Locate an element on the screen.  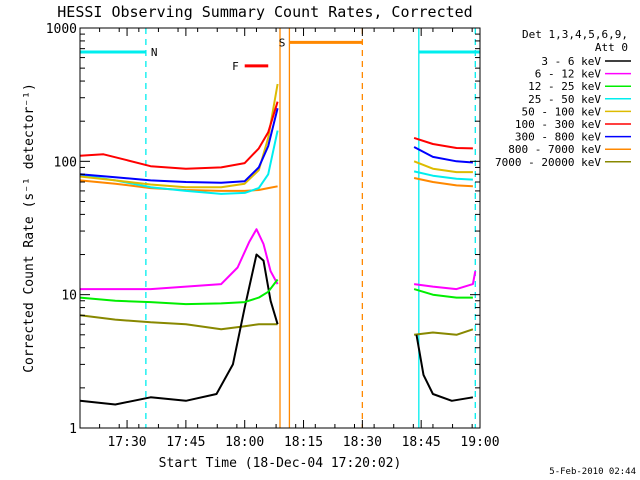
legend-label-25-50-kev: 25 - 50 keV is located at coordinates (564, 99).